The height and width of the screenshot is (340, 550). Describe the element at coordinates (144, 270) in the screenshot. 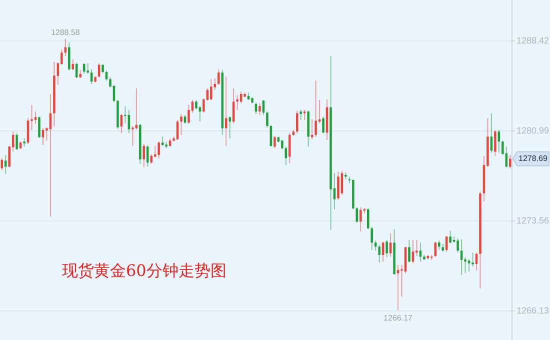

I see `text: 现货黄金60分钟走势图` at that location.